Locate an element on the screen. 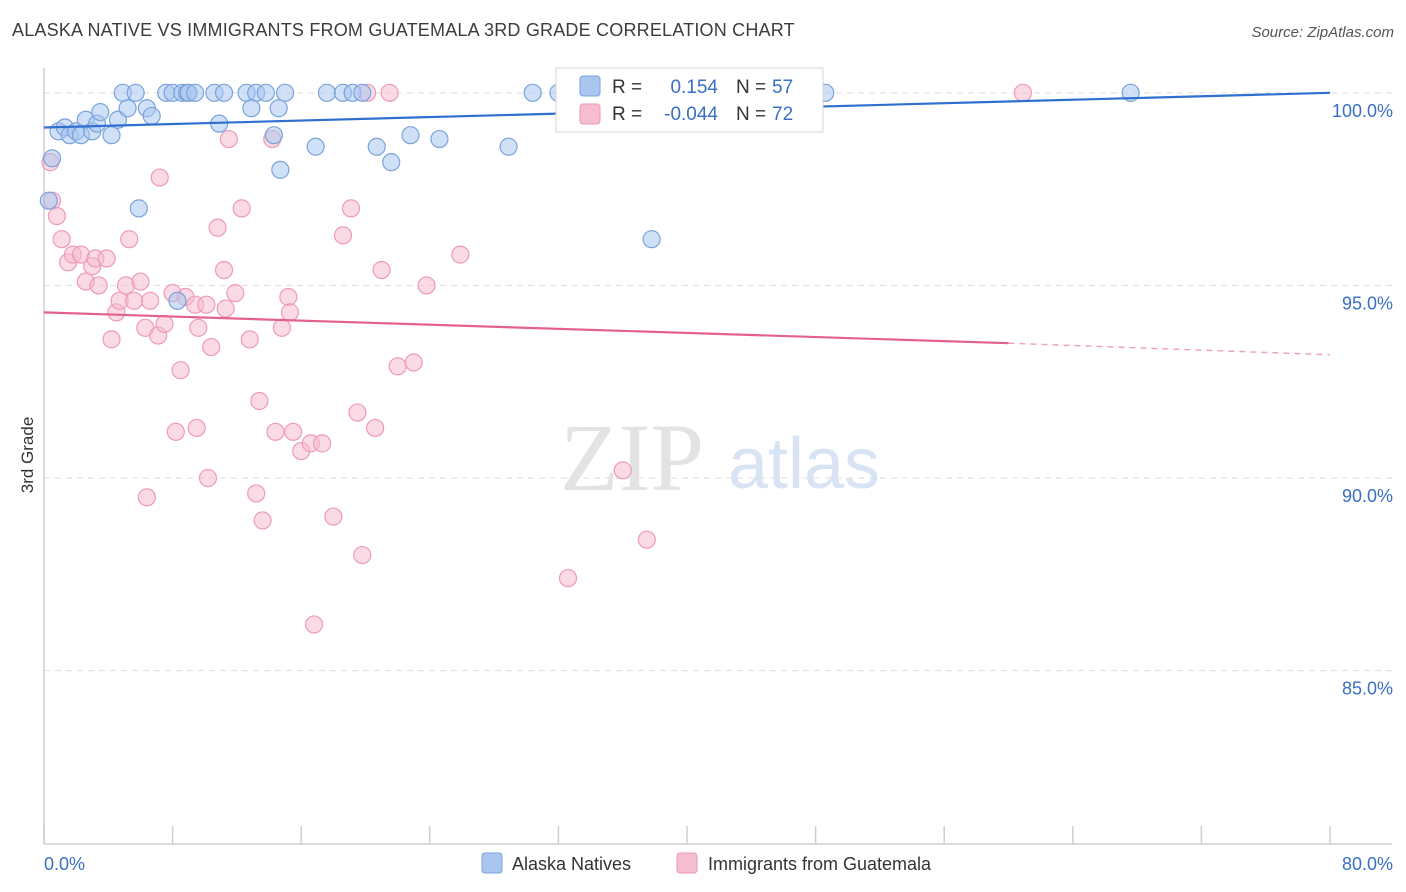 Image resolution: width=1406 pixels, height=892 pixels. y-tick-label: 85.0% is located at coordinates (1367, 689).